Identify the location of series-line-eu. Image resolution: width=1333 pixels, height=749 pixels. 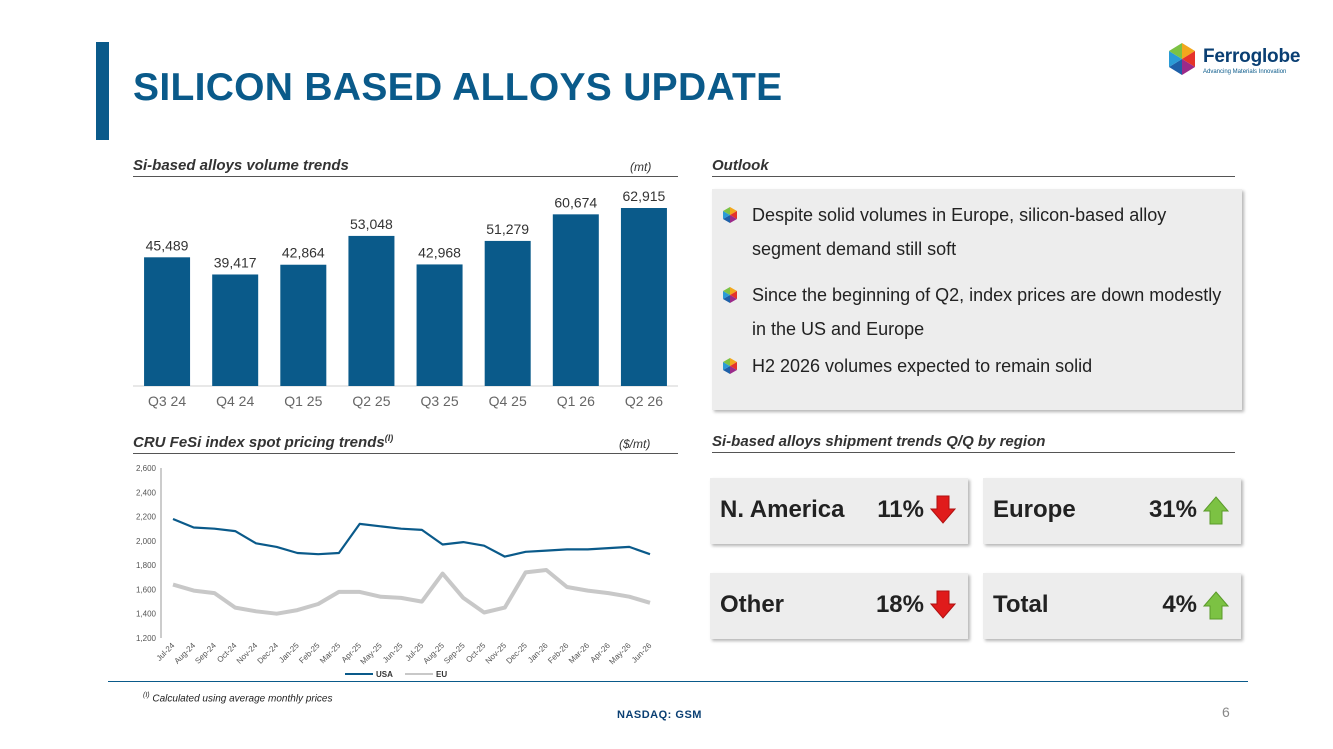
(411, 592).